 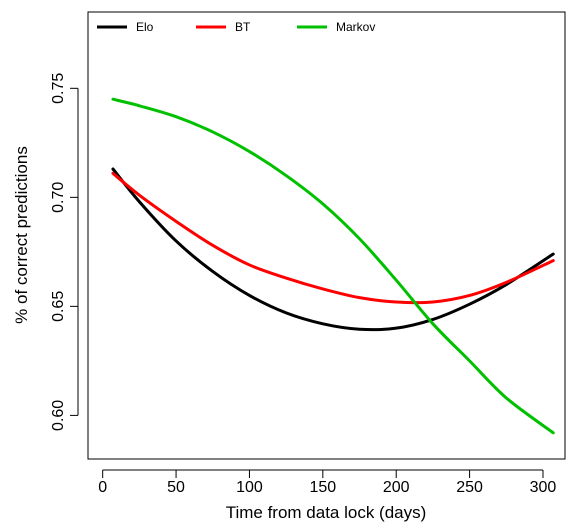 I want to click on x-tick-label: 0, so click(x=102, y=487).